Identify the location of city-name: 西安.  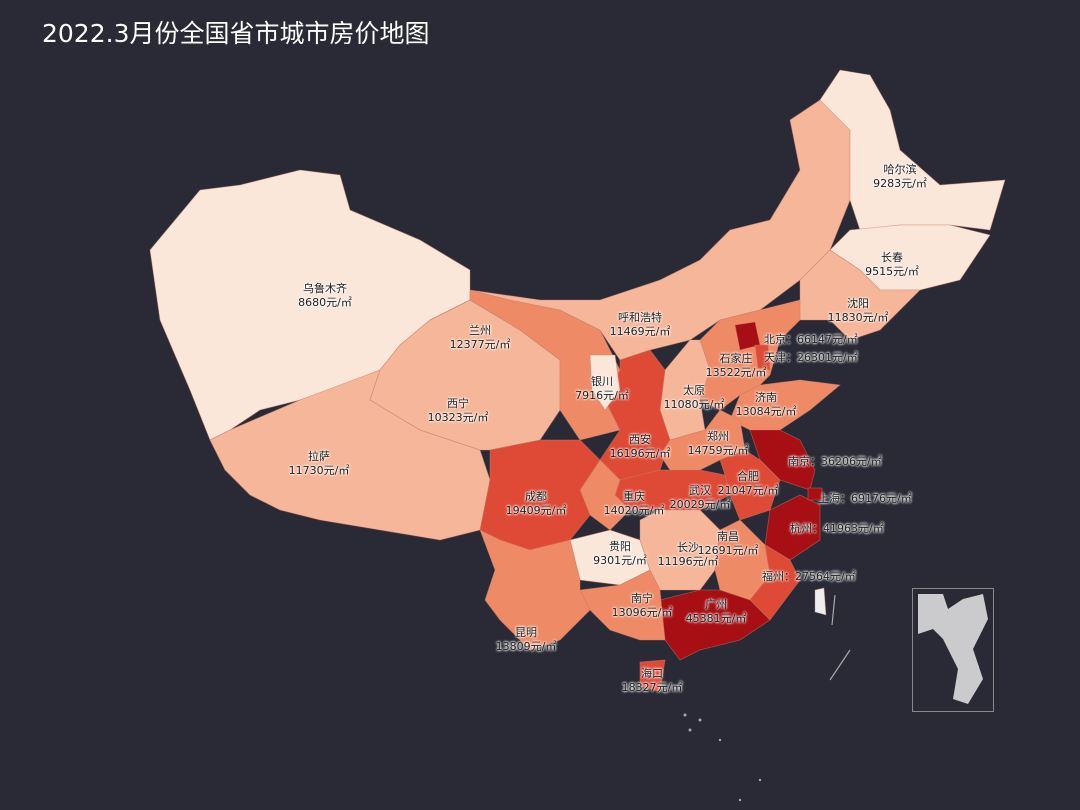
(640, 439).